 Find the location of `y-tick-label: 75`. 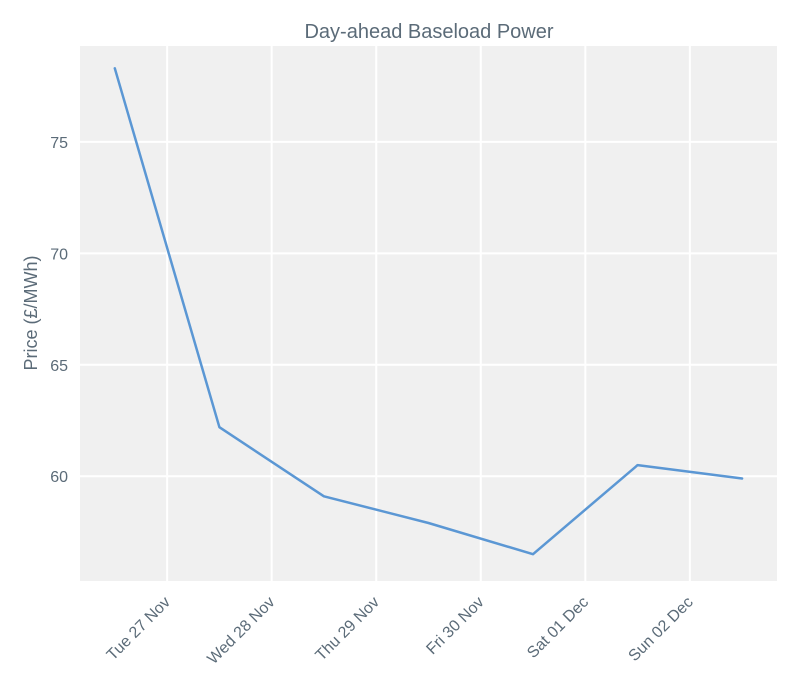

y-tick-label: 75 is located at coordinates (59, 143).